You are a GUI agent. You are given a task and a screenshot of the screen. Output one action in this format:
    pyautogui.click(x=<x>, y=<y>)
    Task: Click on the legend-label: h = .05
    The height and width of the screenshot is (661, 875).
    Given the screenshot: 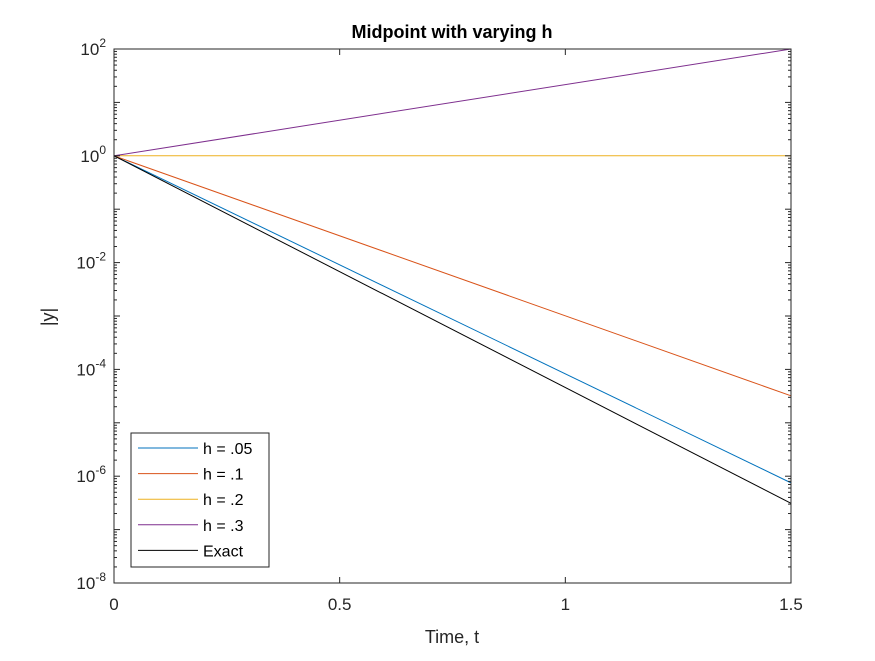 What is the action you would take?
    pyautogui.click(x=227, y=449)
    